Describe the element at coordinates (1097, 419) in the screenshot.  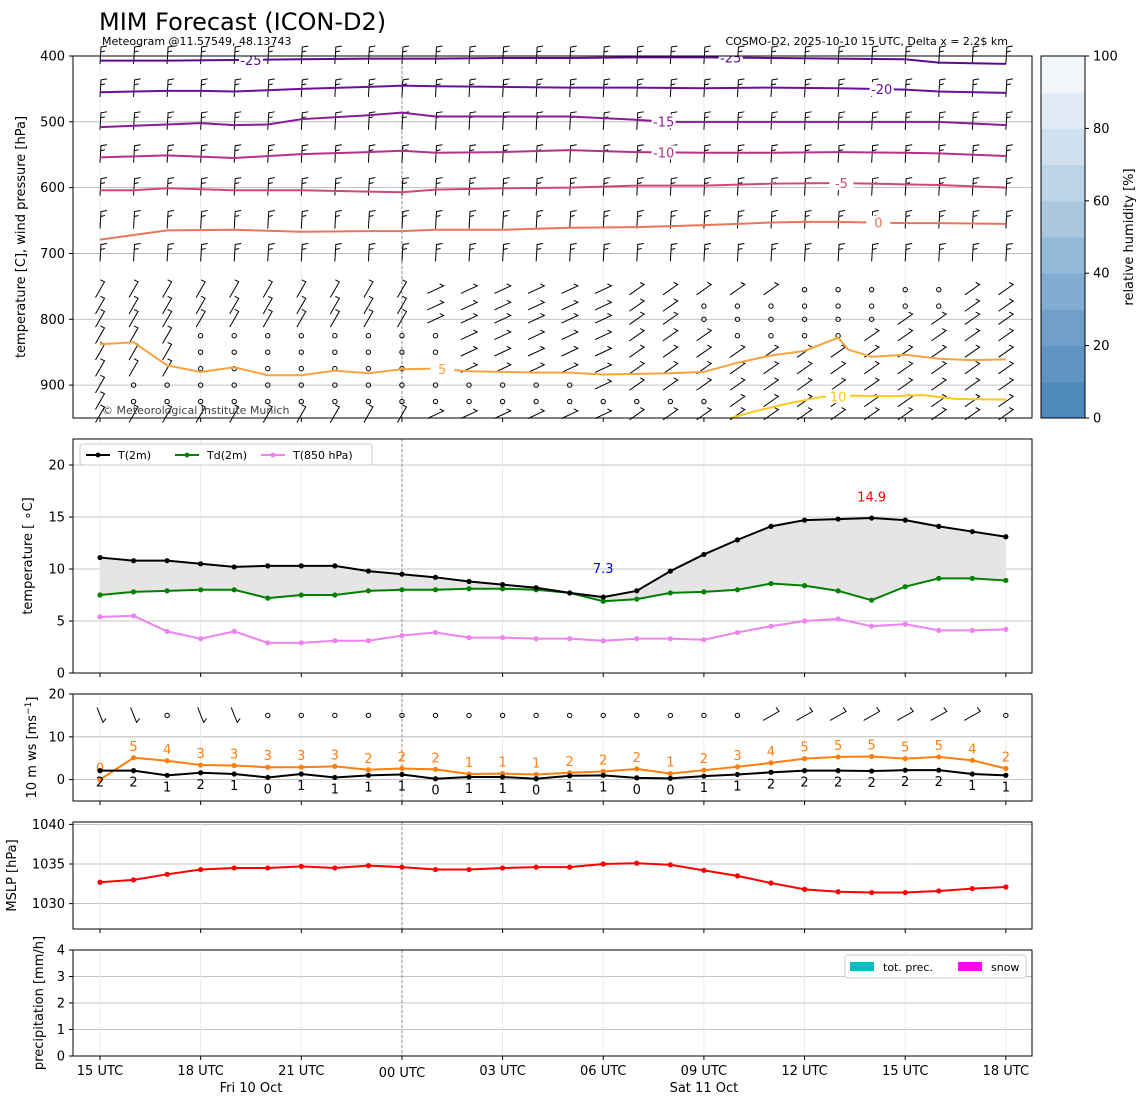
I see `colorbar-tick-label: 0` at that location.